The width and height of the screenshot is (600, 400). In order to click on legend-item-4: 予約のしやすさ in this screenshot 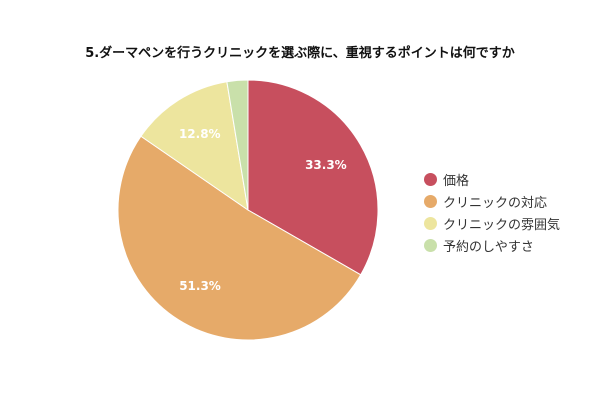, I will do `click(492, 245)`.